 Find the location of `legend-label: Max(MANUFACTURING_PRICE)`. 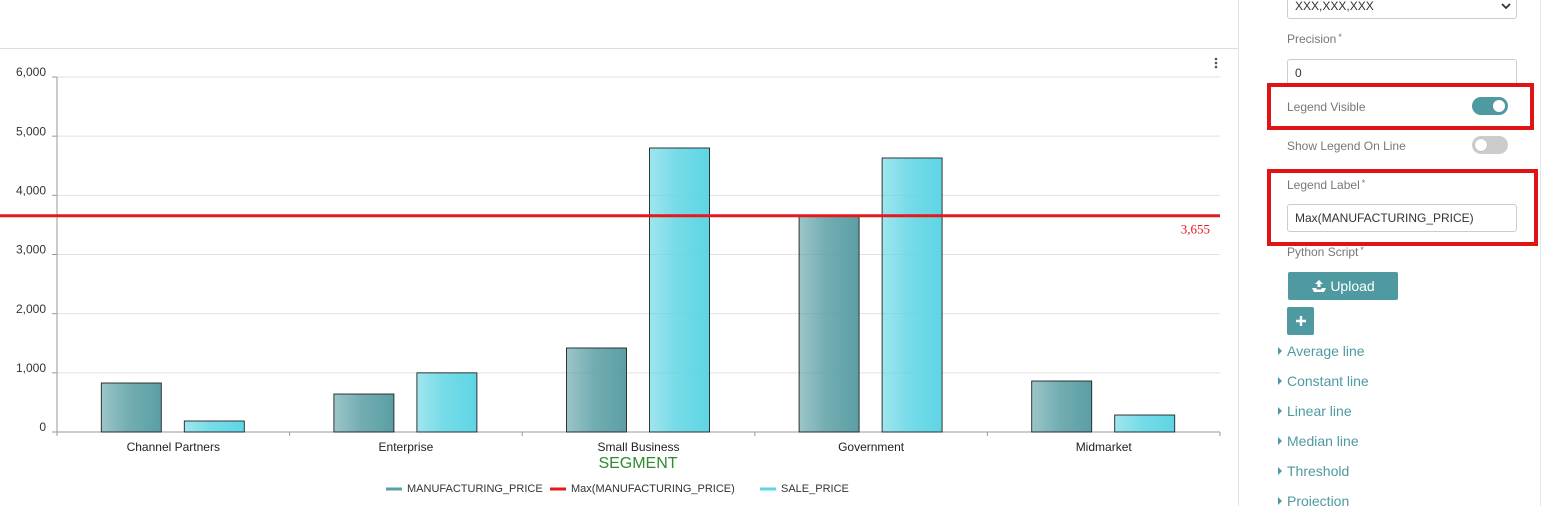

legend-label: Max(MANUFACTURING_PRICE) is located at coordinates (653, 489).